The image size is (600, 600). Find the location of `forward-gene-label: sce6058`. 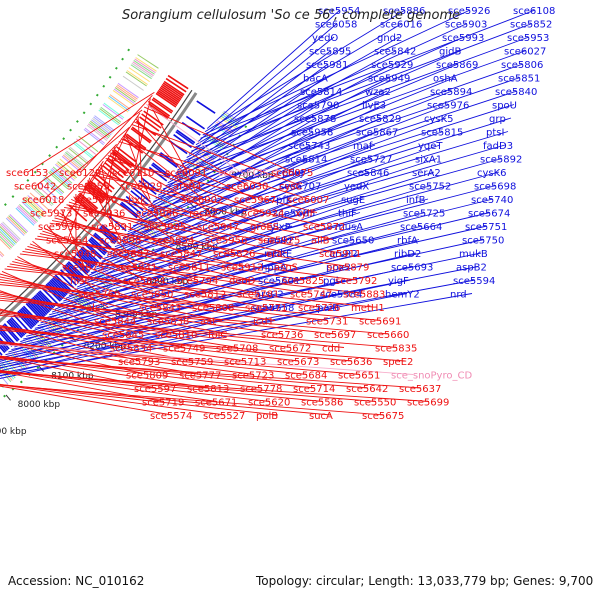

forward-gene-label: sce6058 is located at coordinates (336, 25).